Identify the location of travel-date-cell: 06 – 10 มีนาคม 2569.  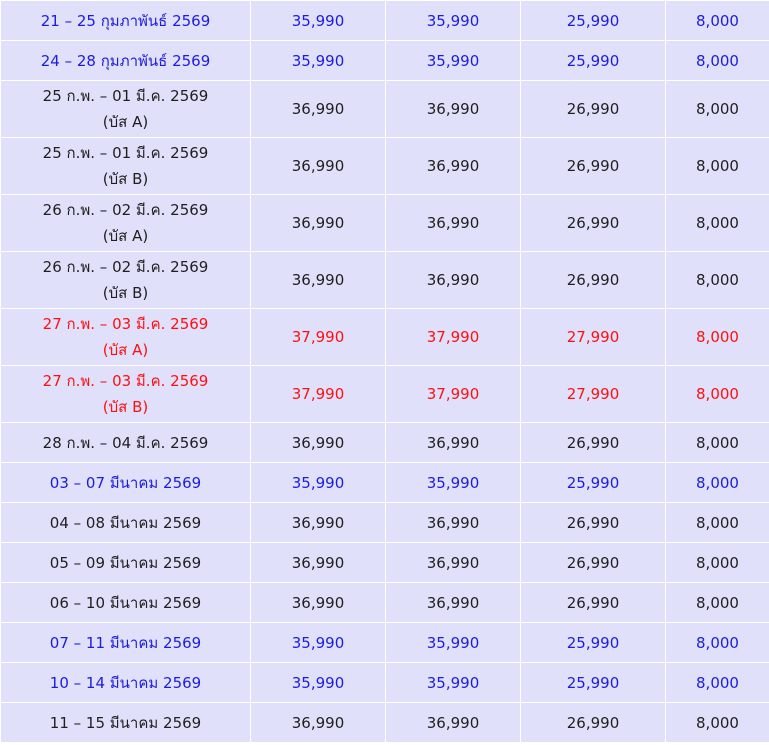
(125, 602).